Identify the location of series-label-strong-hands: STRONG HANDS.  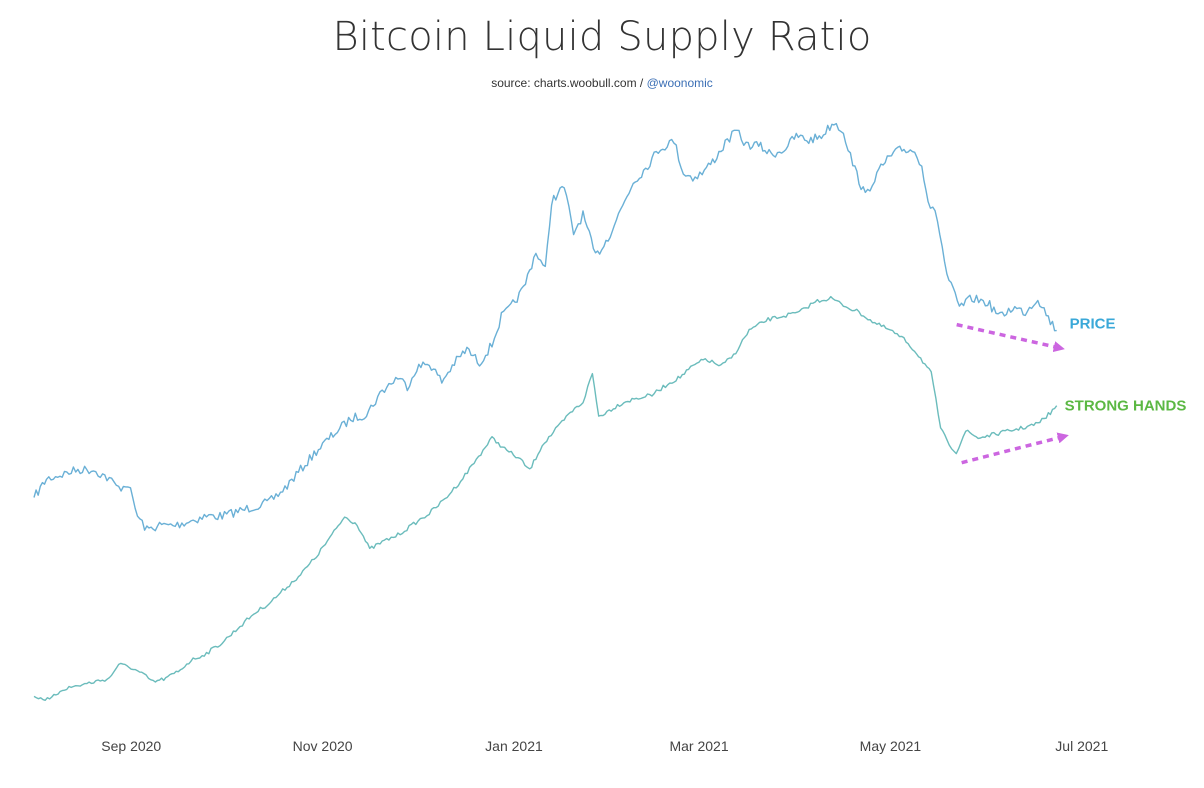
(1126, 406).